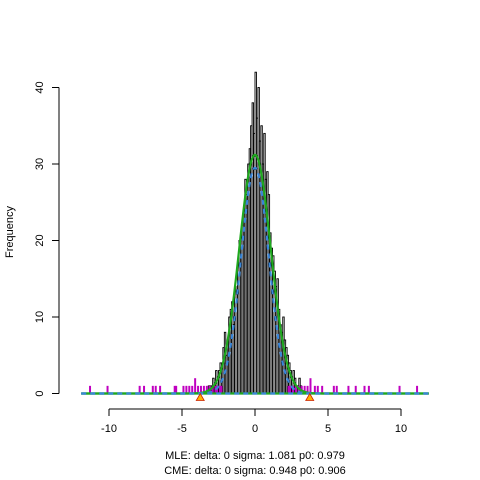 The height and width of the screenshot is (480, 480). I want to click on cme-annotation: CME: delta: 0 sigma: 0.948 p0: 0.906, so click(255, 471).